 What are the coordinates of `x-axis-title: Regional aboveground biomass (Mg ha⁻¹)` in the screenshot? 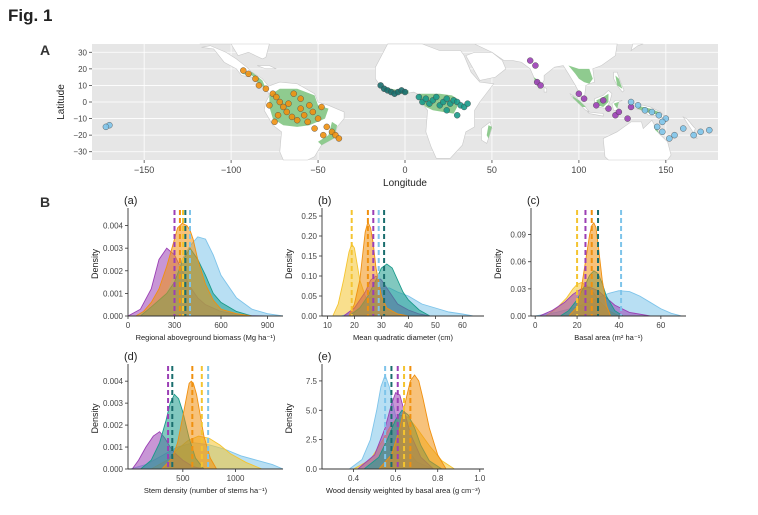 It's located at (206, 337).